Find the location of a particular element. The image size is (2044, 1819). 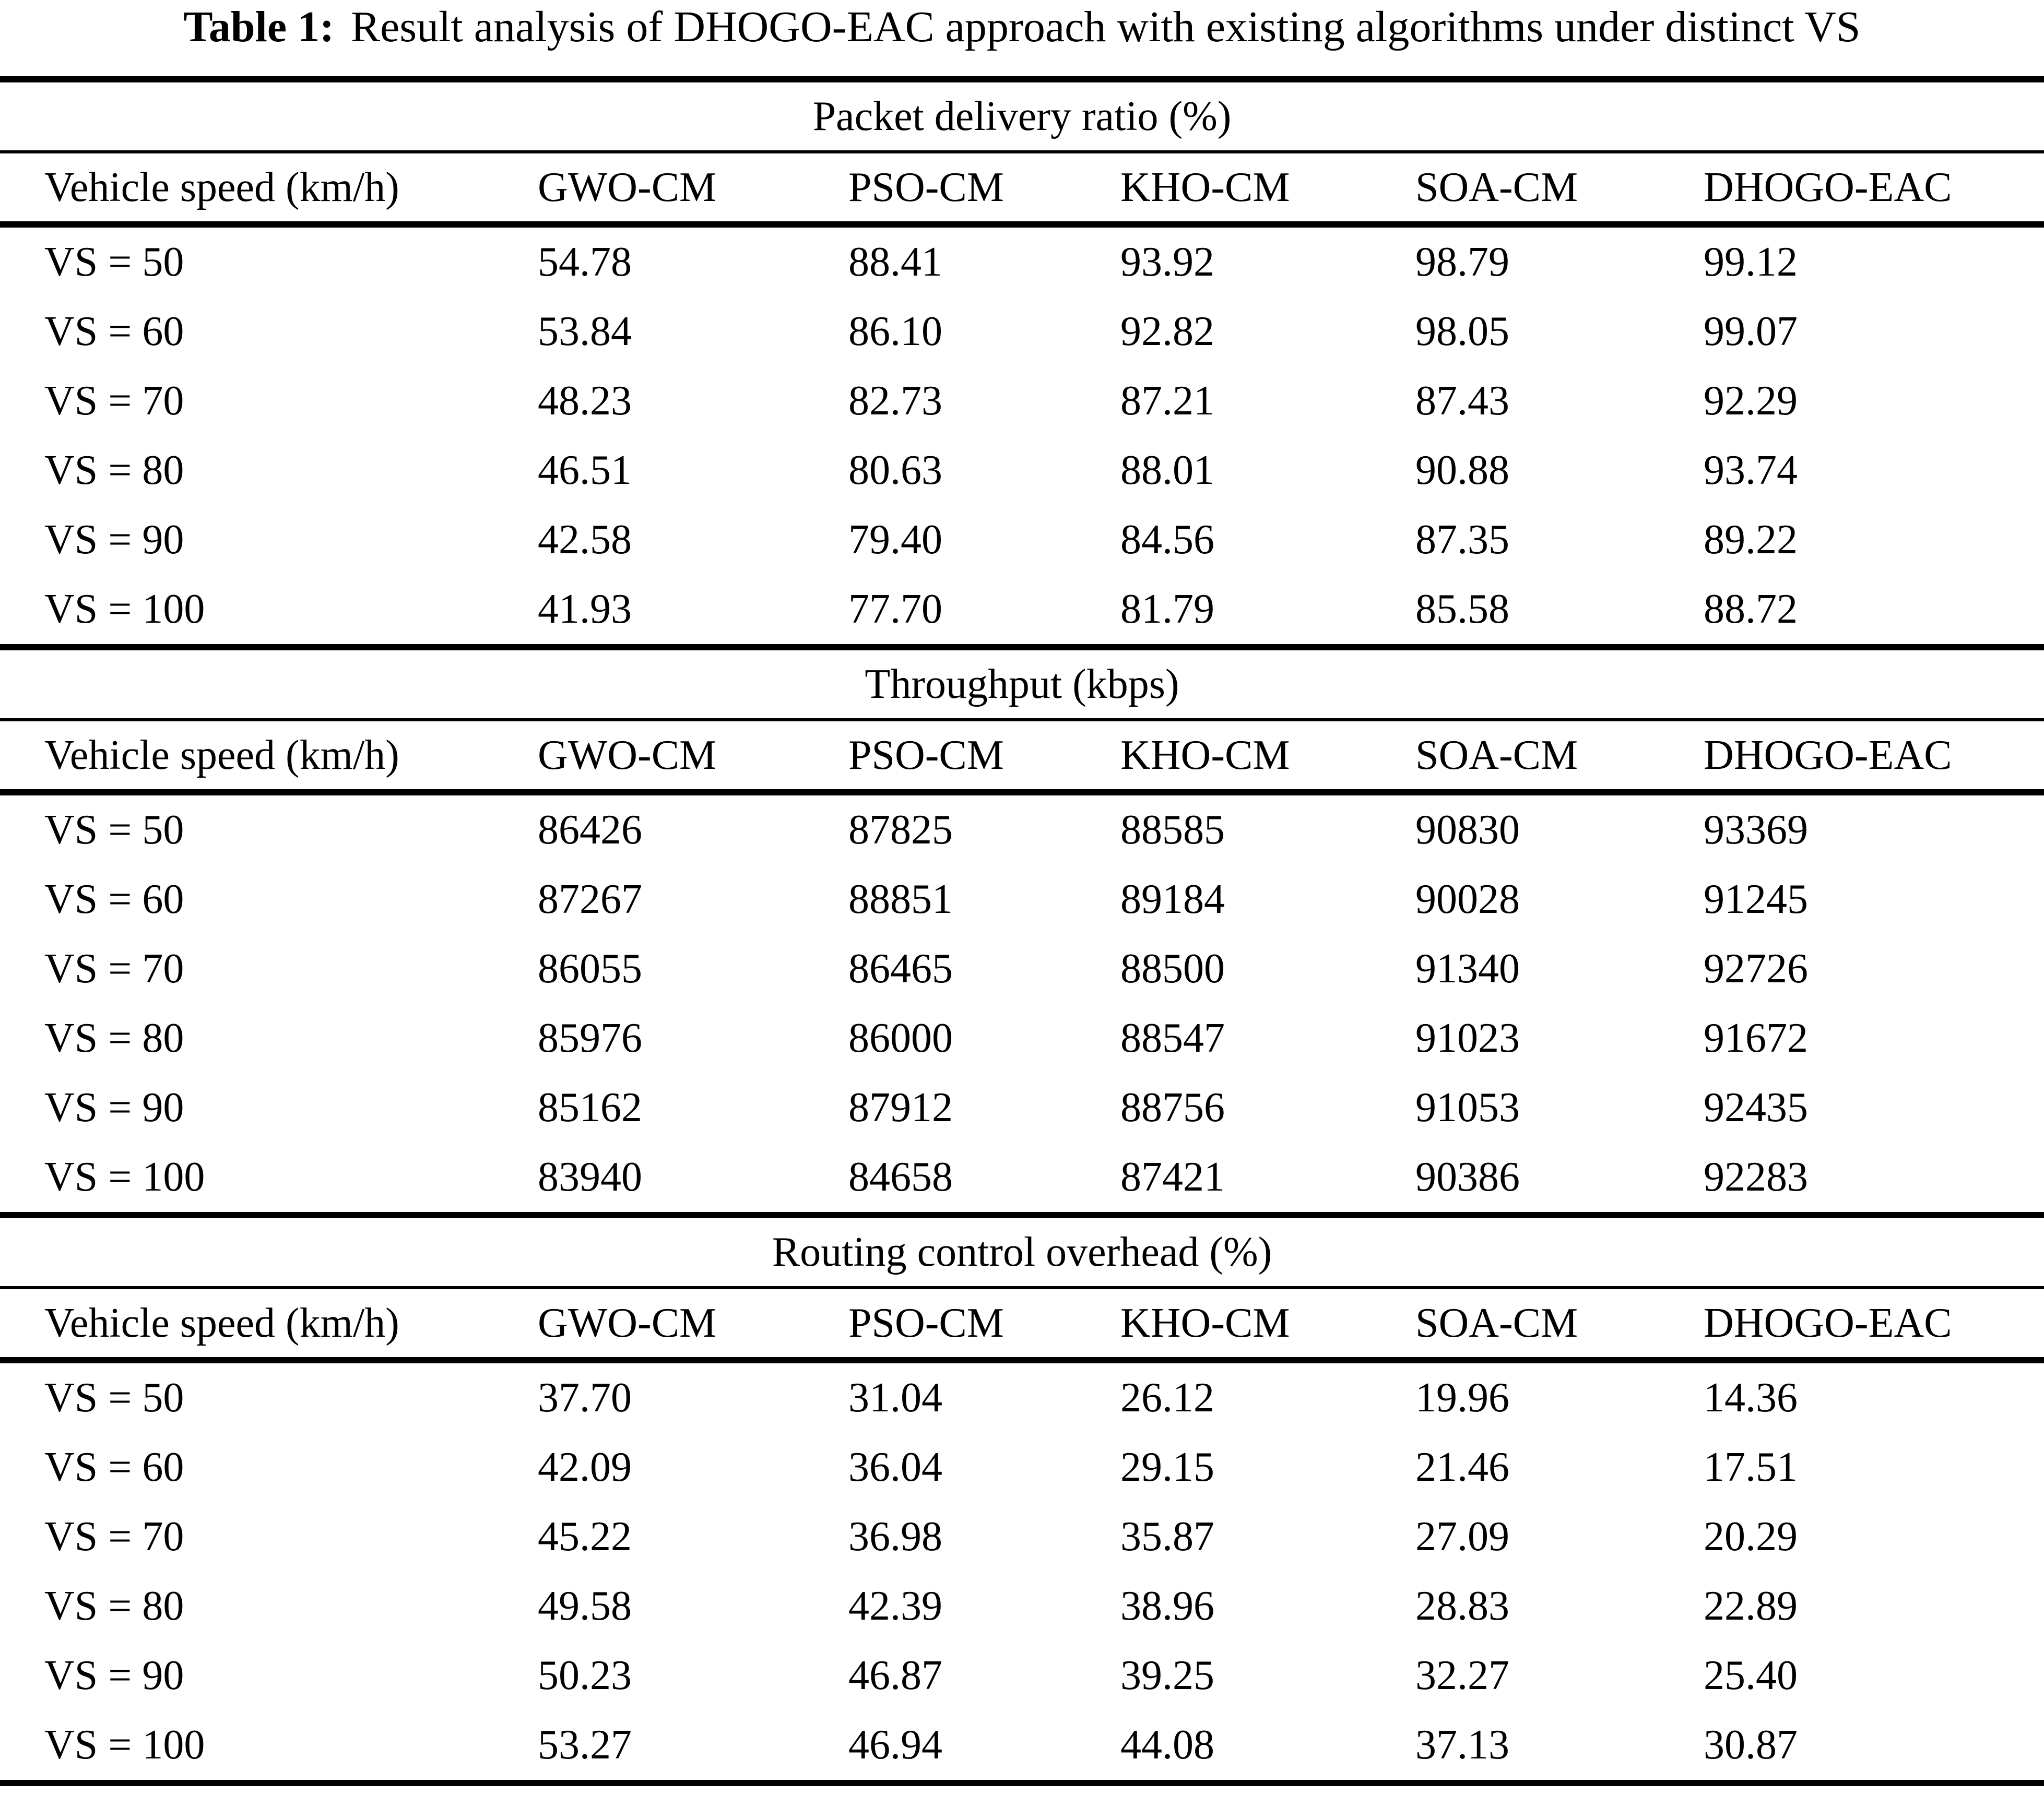

row-label: VS = 60 is located at coordinates (114, 1467).